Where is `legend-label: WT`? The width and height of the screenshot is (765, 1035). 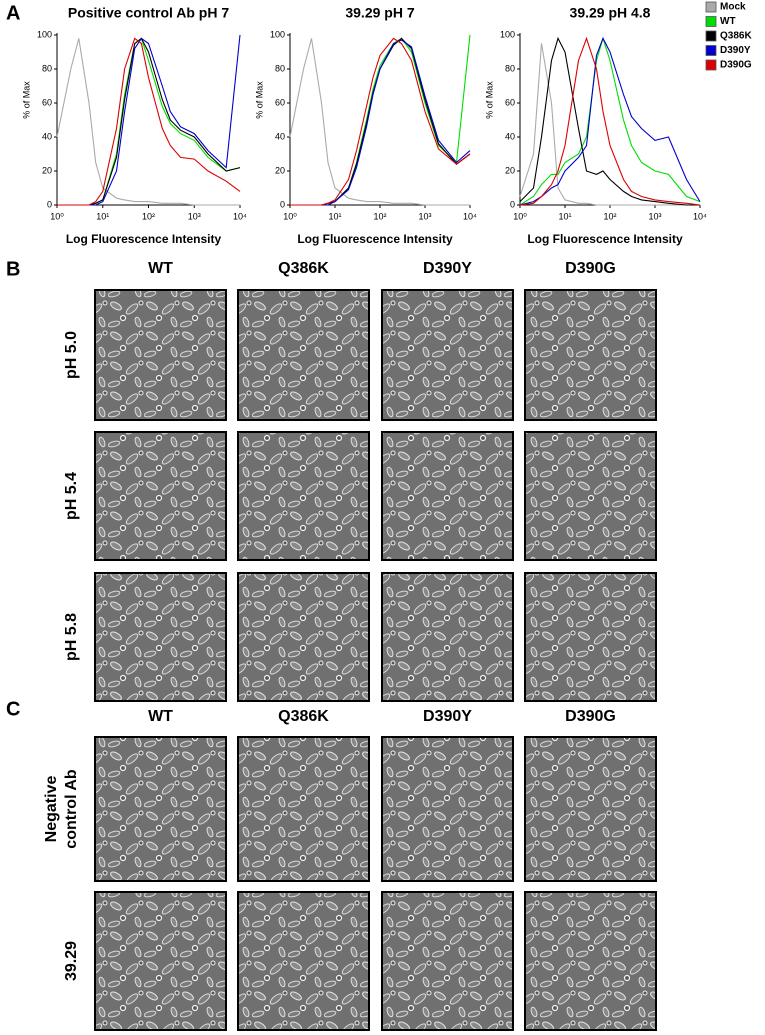
legend-label: WT is located at coordinates (728, 21).